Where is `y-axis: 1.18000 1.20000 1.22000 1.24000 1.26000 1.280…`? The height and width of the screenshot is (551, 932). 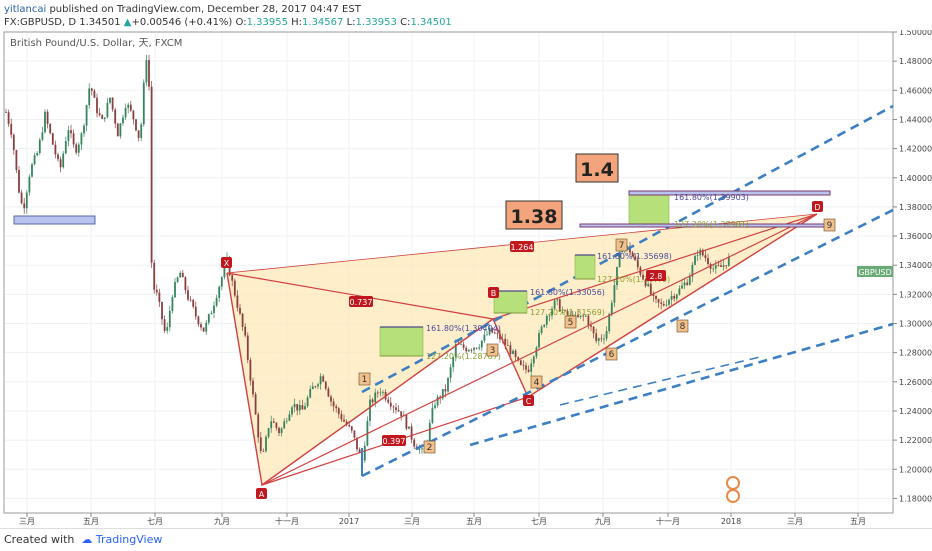 y-axis: 1.18000 1.20000 1.22000 1.24000 1.26000 1.280… is located at coordinates (912, 266).